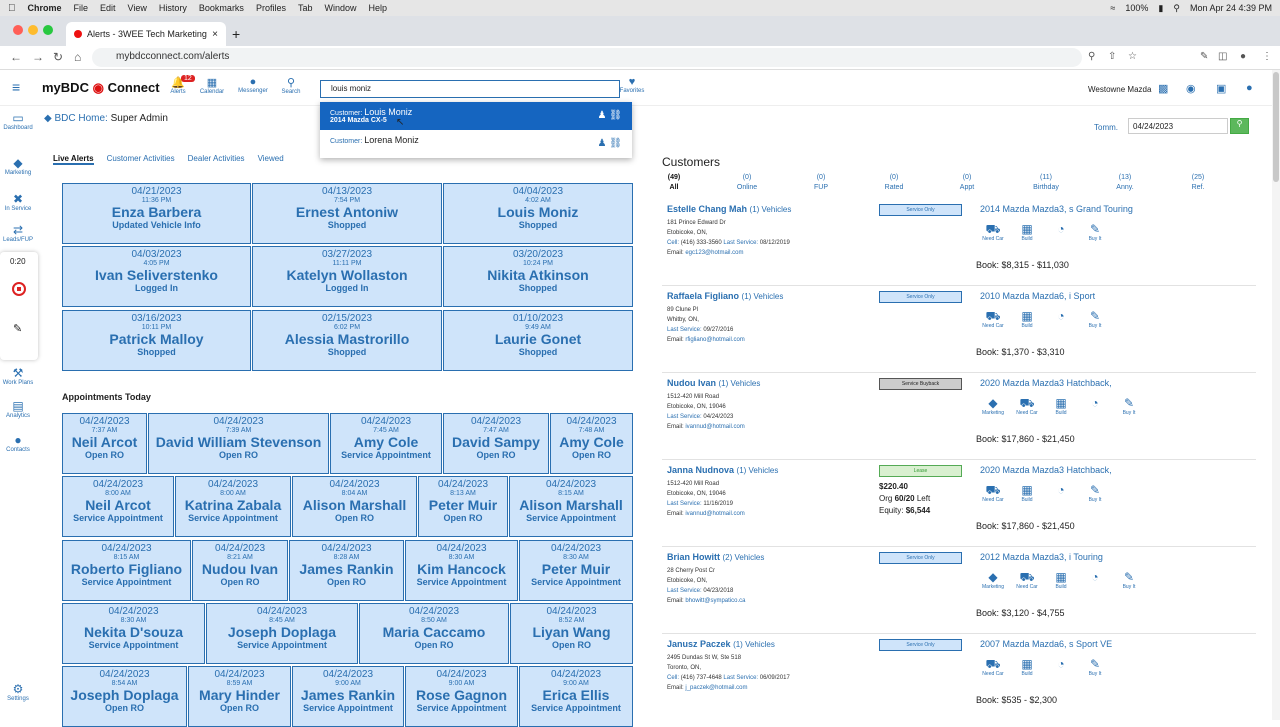 The height and width of the screenshot is (727, 1280). Describe the element at coordinates (1137, 8) in the screenshot. I see `battery-percent: 100%` at that location.